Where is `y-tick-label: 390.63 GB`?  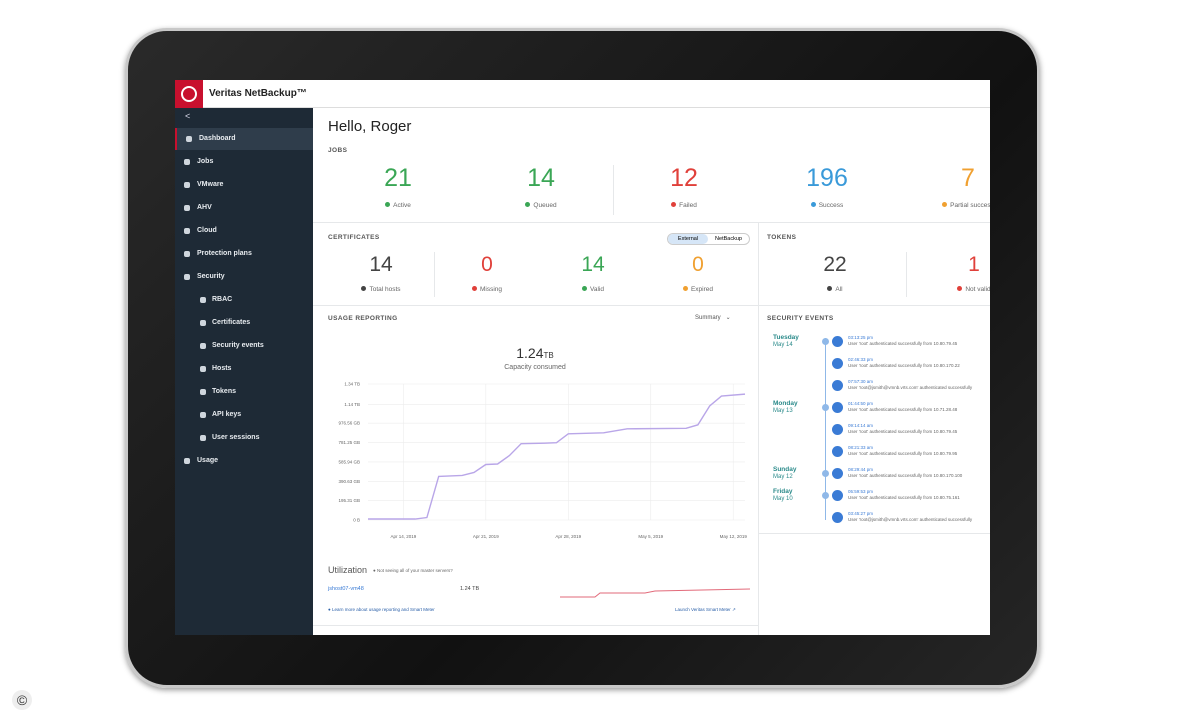
y-tick-label: 390.63 GB is located at coordinates (349, 481).